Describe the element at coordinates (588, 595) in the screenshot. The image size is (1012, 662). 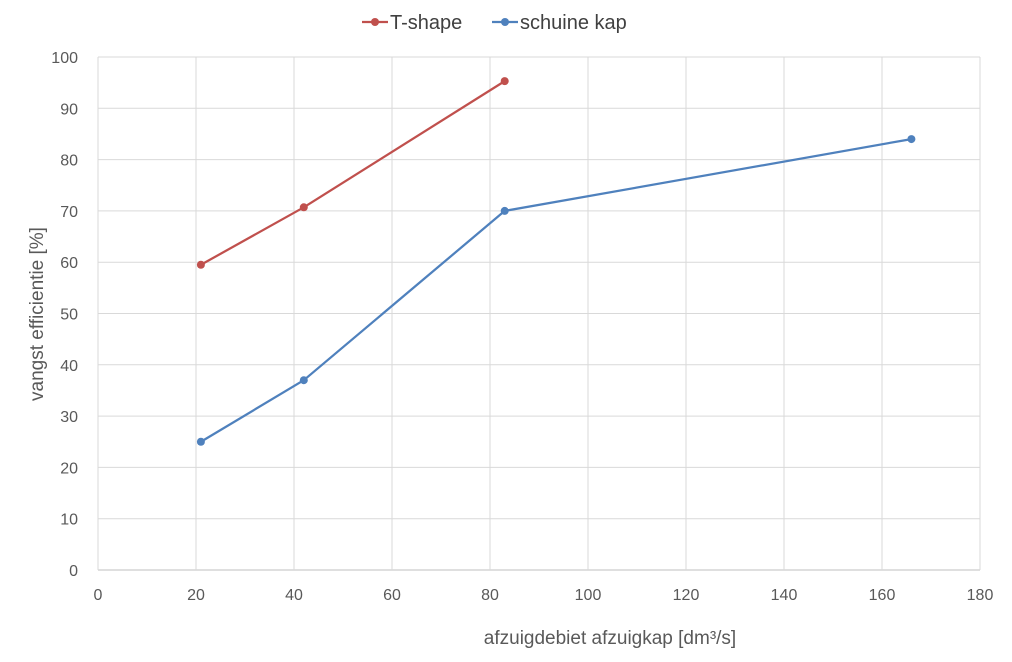
I see `x-tick-label: 100` at that location.